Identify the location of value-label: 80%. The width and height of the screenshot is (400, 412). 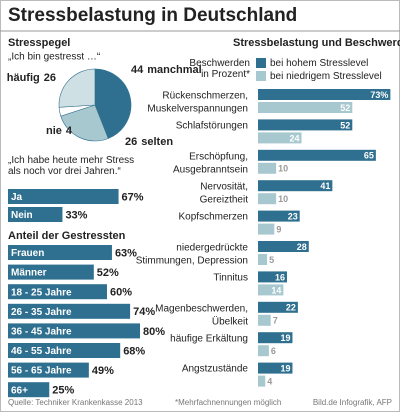
(154, 332).